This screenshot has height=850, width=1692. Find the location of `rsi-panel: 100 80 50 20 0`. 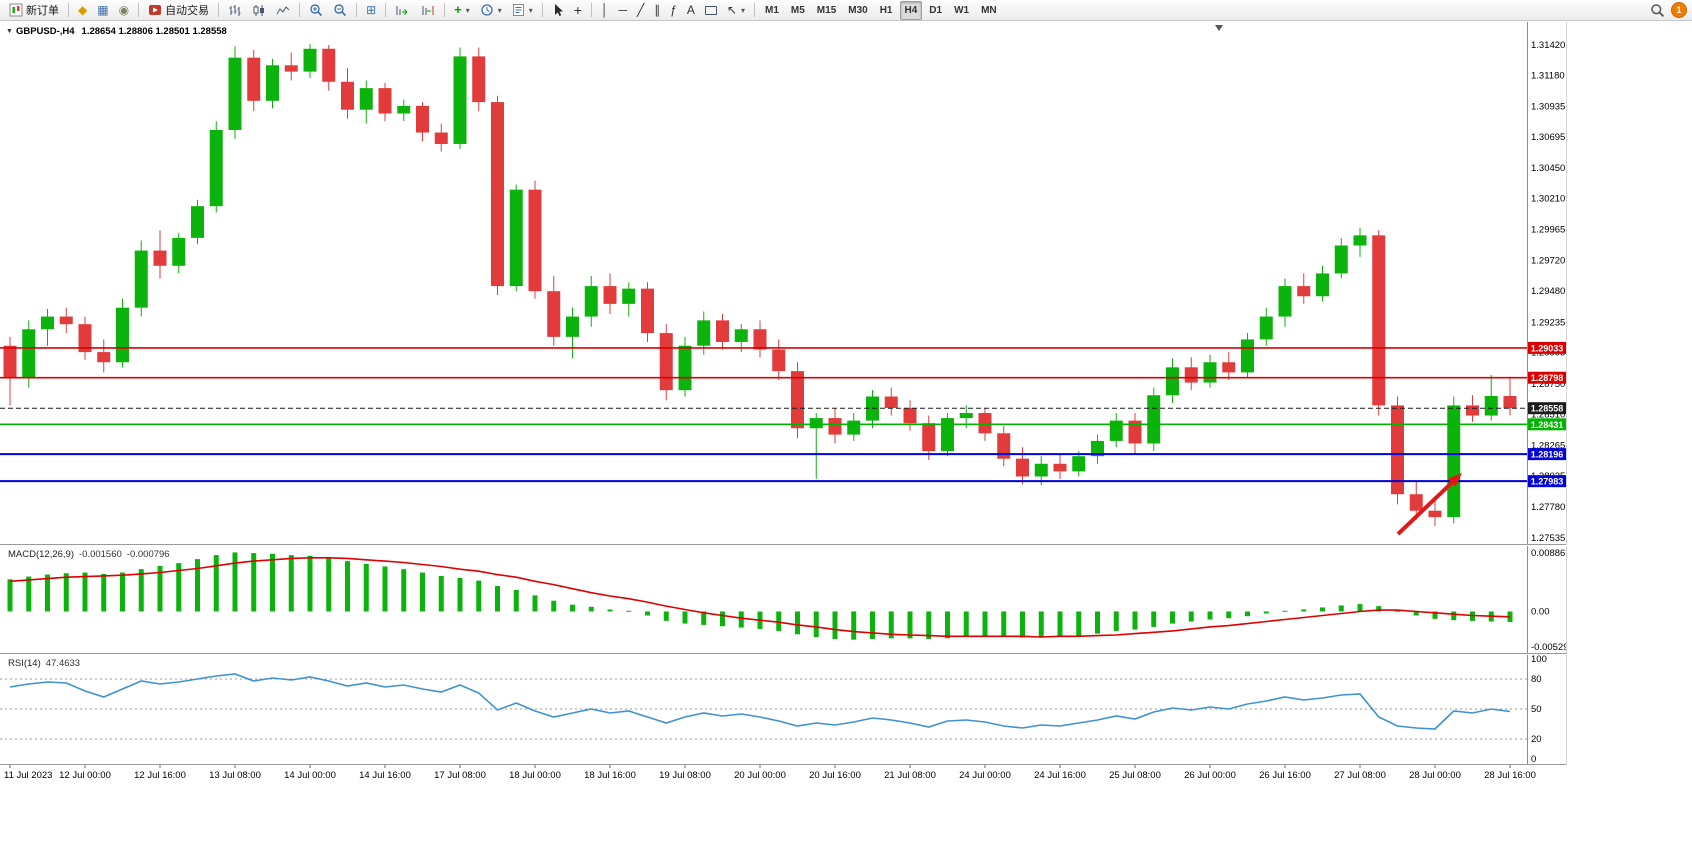

rsi-panel: 100 80 50 20 0 is located at coordinates (783, 710).